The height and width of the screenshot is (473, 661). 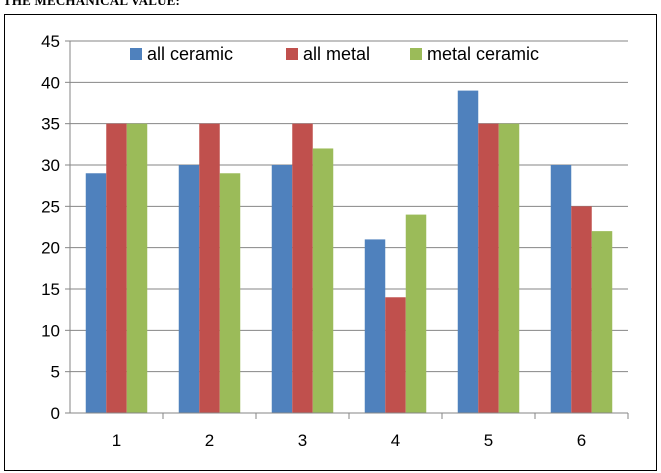 What do you see at coordinates (483, 54) in the screenshot?
I see `legend-label: metal ceramic` at bounding box center [483, 54].